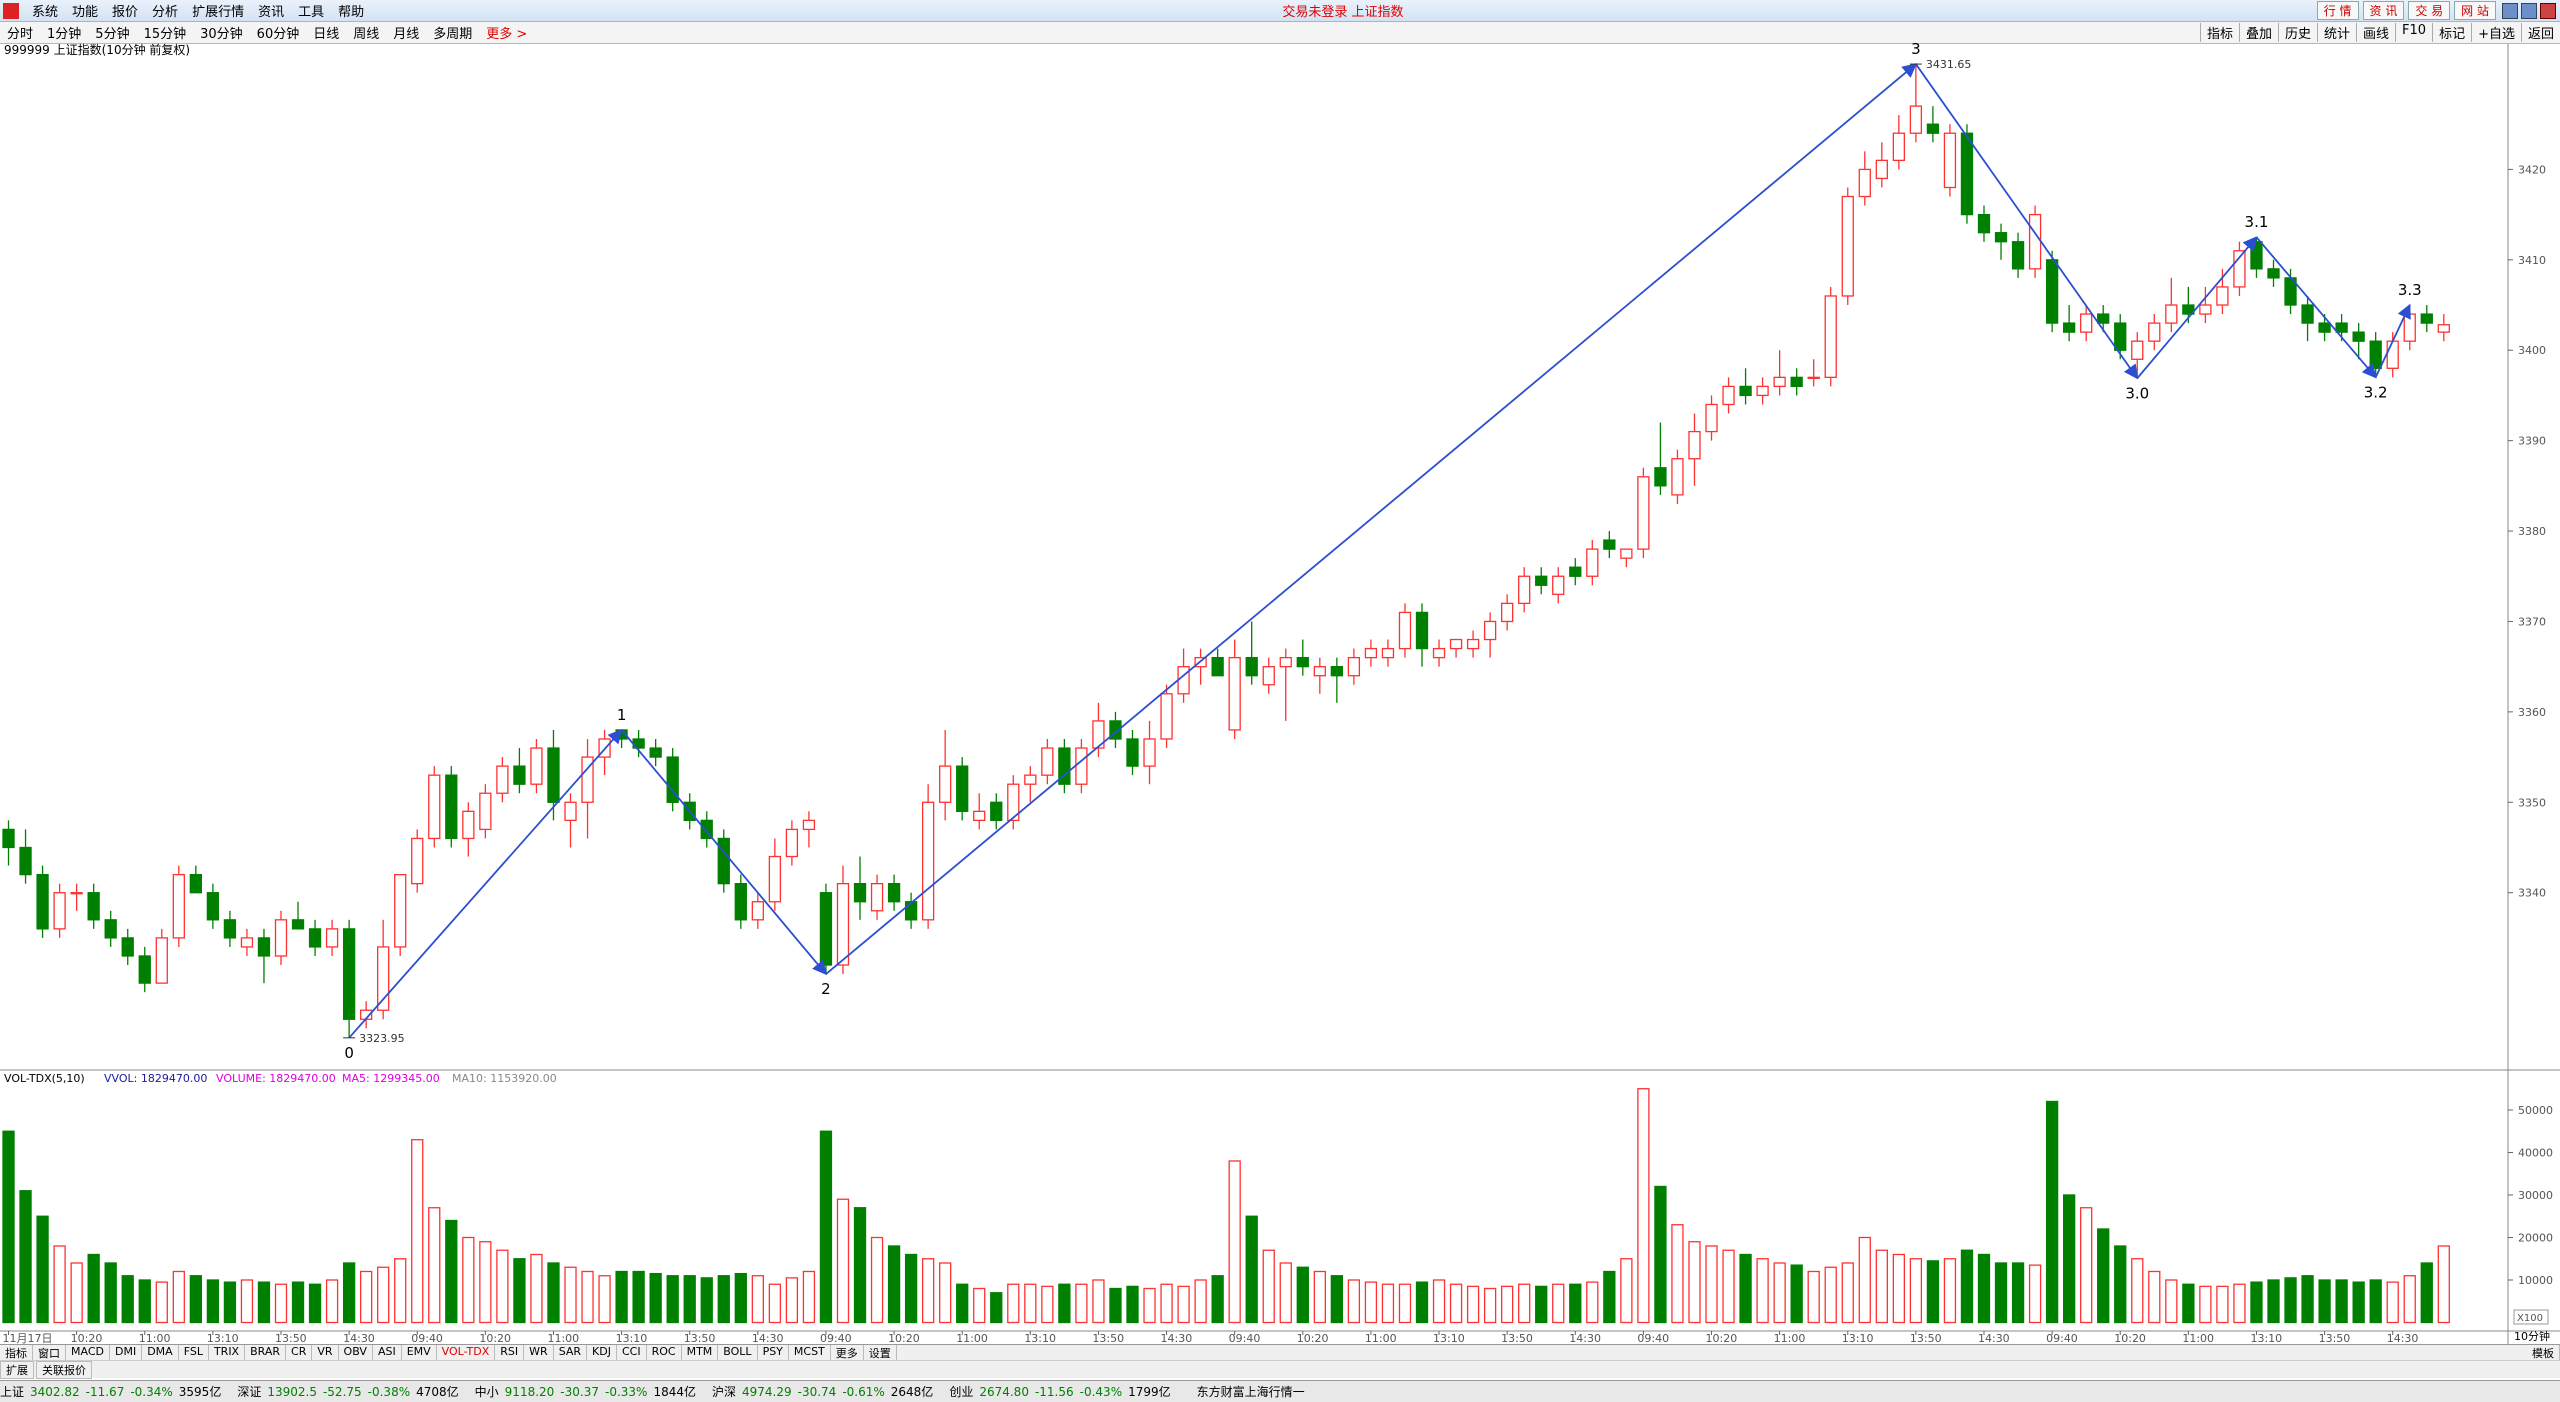 The height and width of the screenshot is (1402, 2560). What do you see at coordinates (366, 34) in the screenshot?
I see `period-tab: 周线` at bounding box center [366, 34].